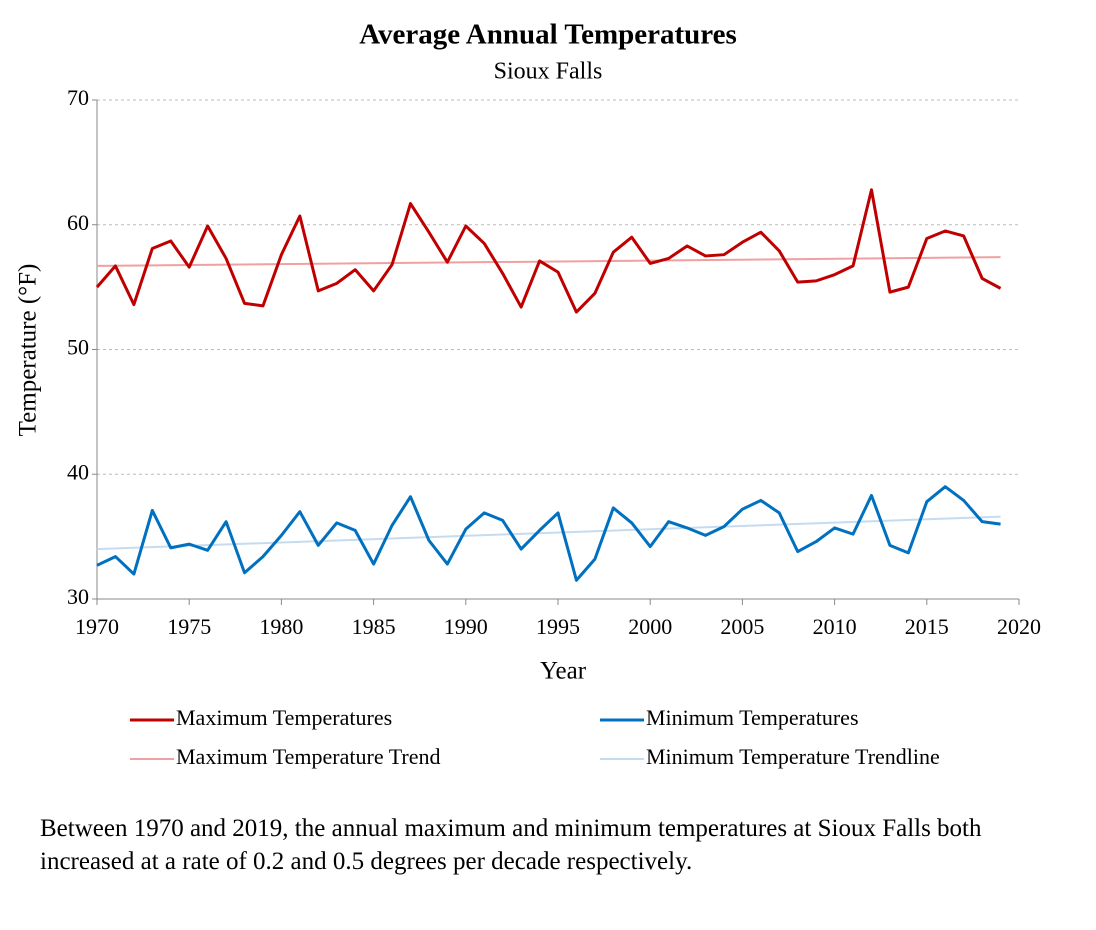 This screenshot has width=1096, height=930. Describe the element at coordinates (563, 671) in the screenshot. I see `x-axis-label: Year` at that location.